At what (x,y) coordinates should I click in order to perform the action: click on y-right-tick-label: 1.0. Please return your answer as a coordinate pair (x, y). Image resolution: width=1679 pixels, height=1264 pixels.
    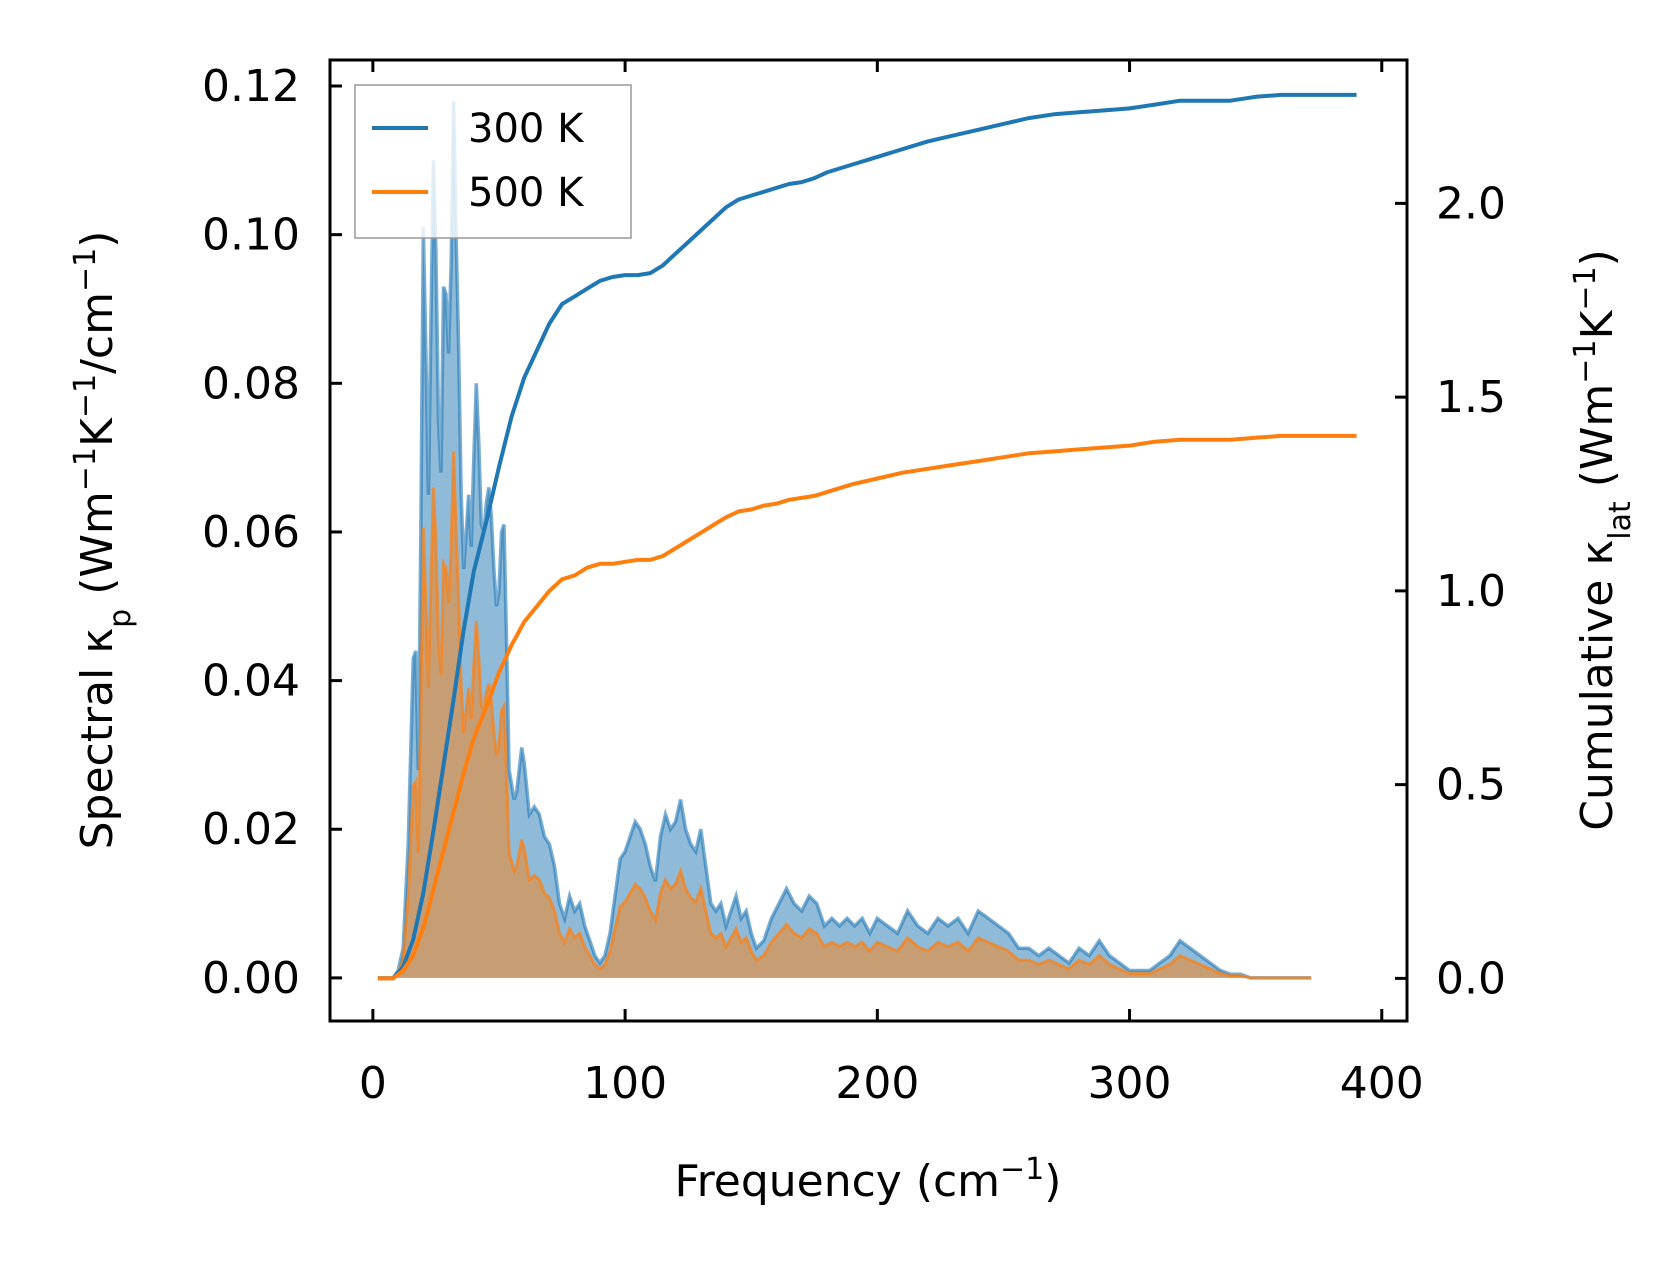
    Looking at the image, I should click on (1471, 591).